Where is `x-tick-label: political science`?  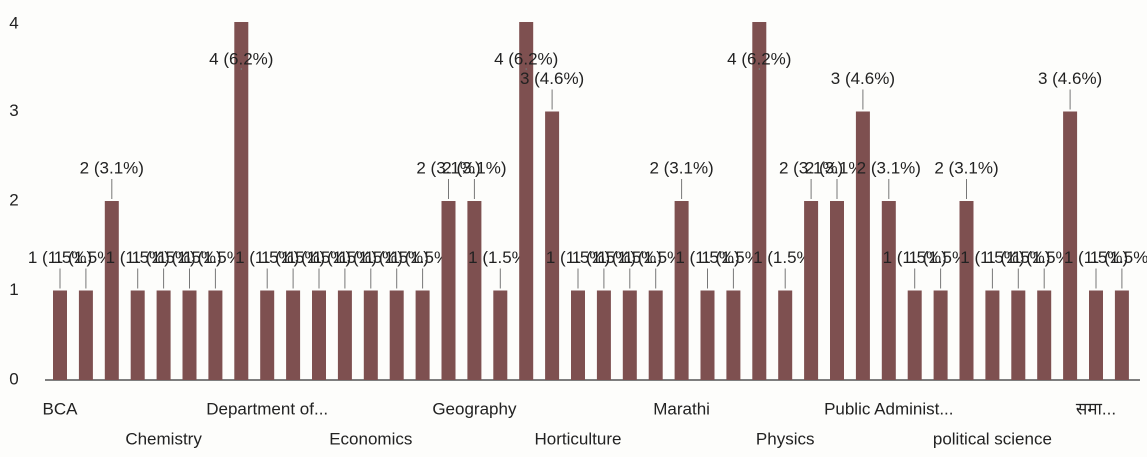
x-tick-label: political science is located at coordinates (992, 438).